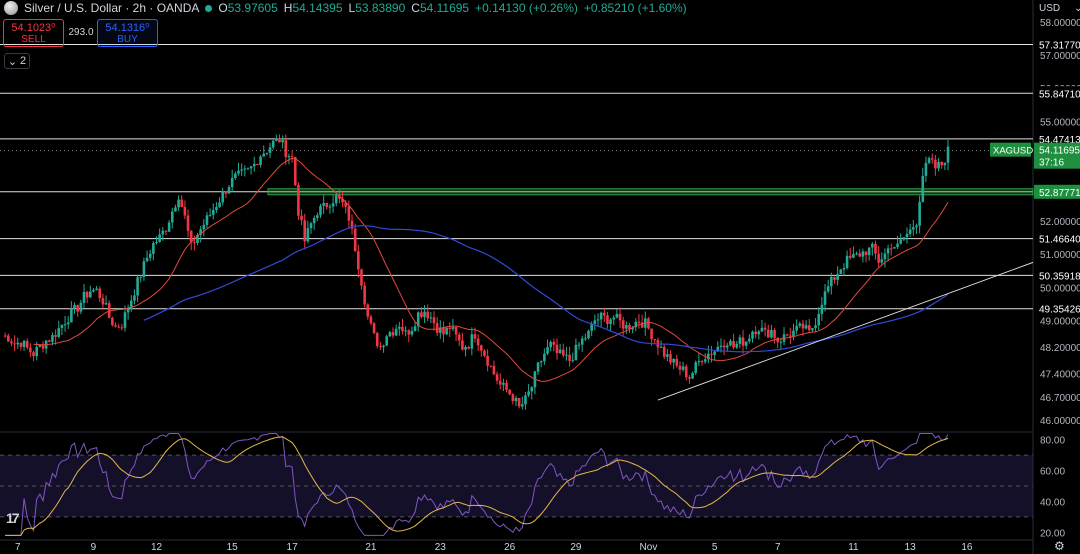 This screenshot has height=554, width=1080. Describe the element at coordinates (1060, 348) in the screenshot. I see `price-tick-label: 48.20000` at that location.